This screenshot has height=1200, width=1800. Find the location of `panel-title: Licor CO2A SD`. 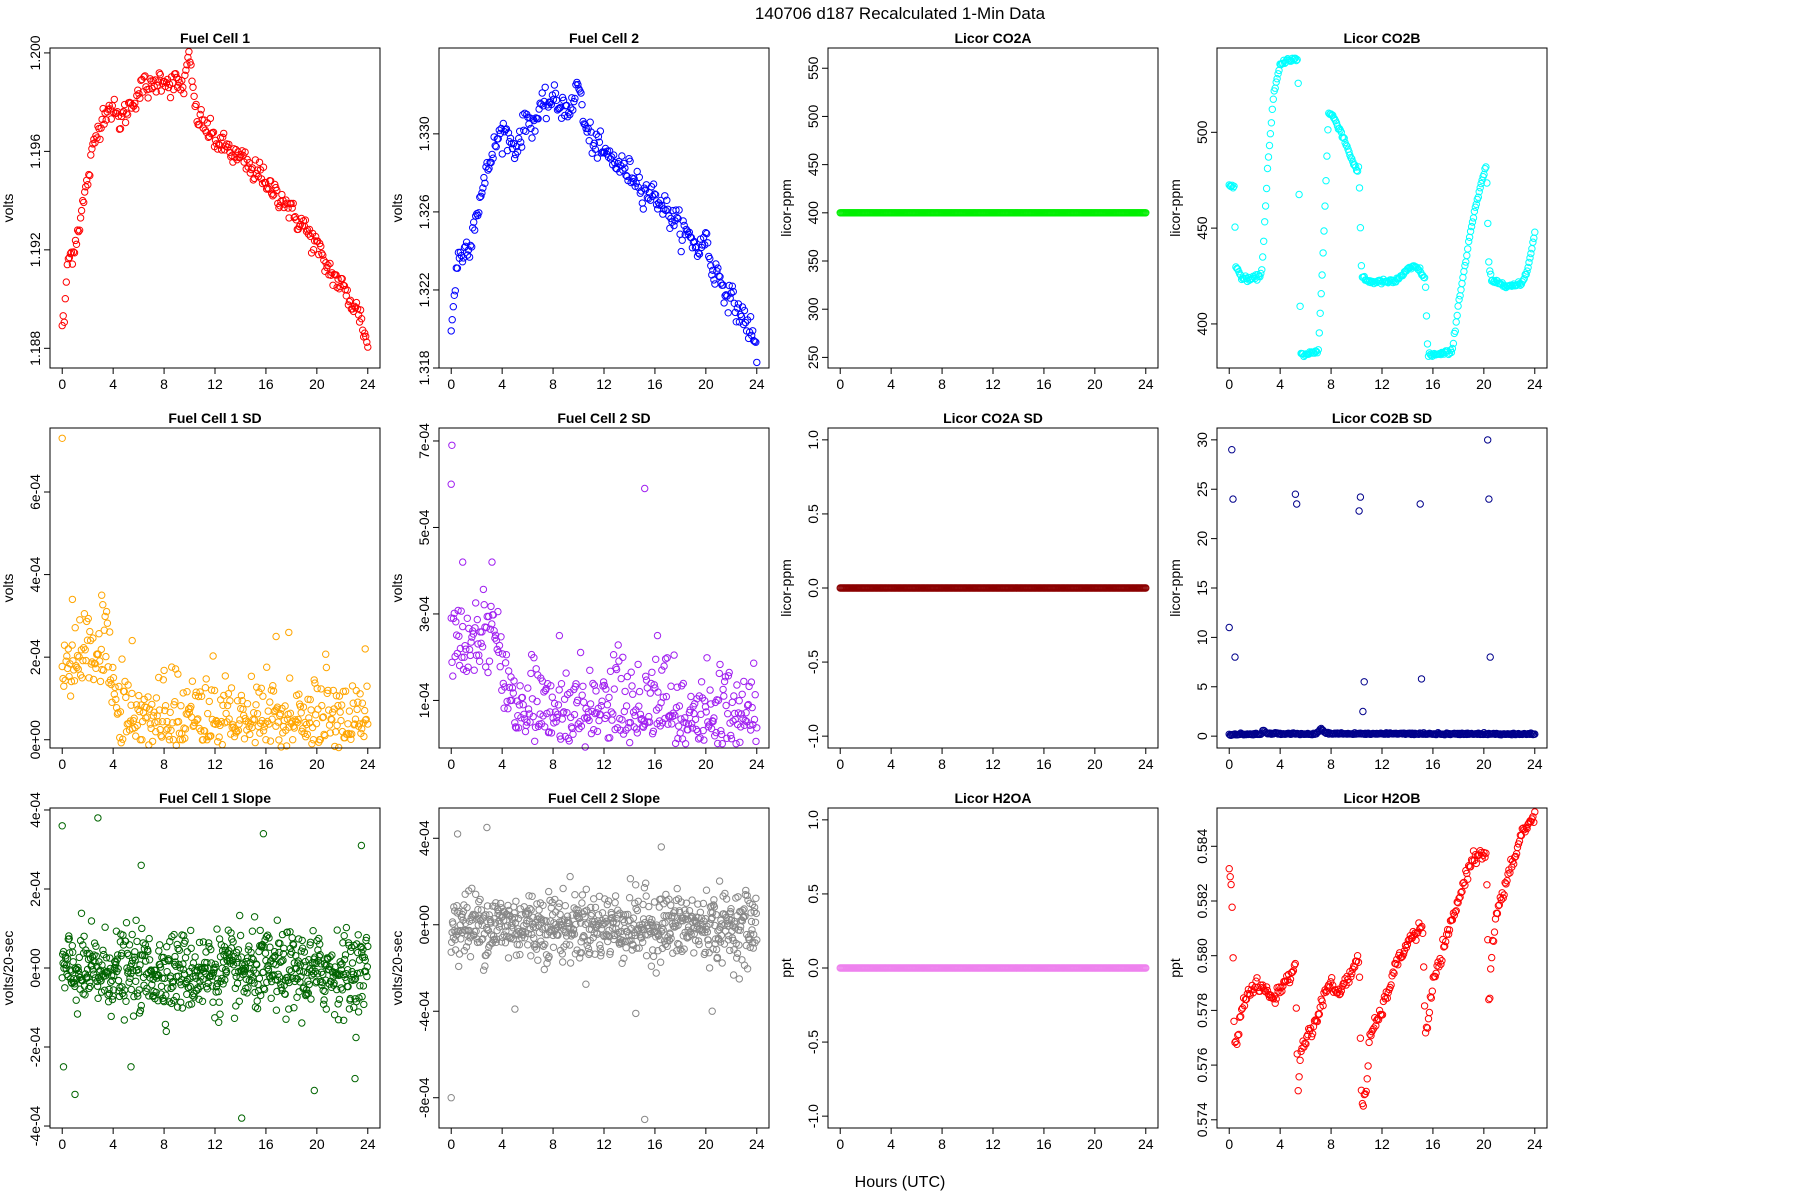

panel-title: Licor CO2A SD is located at coordinates (993, 418).